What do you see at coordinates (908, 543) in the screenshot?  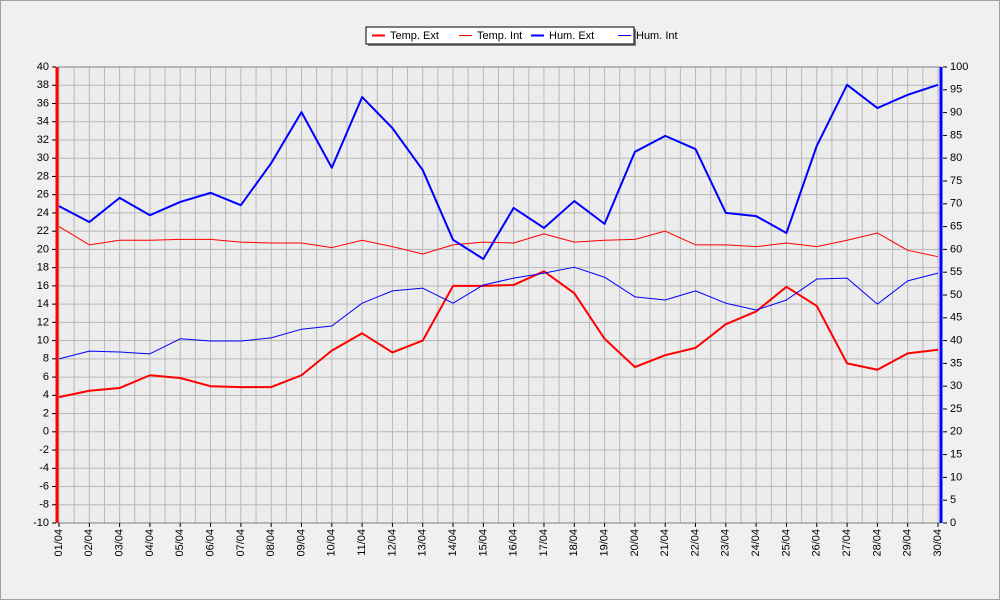 I see `x-tick-label: 29/04` at bounding box center [908, 543].